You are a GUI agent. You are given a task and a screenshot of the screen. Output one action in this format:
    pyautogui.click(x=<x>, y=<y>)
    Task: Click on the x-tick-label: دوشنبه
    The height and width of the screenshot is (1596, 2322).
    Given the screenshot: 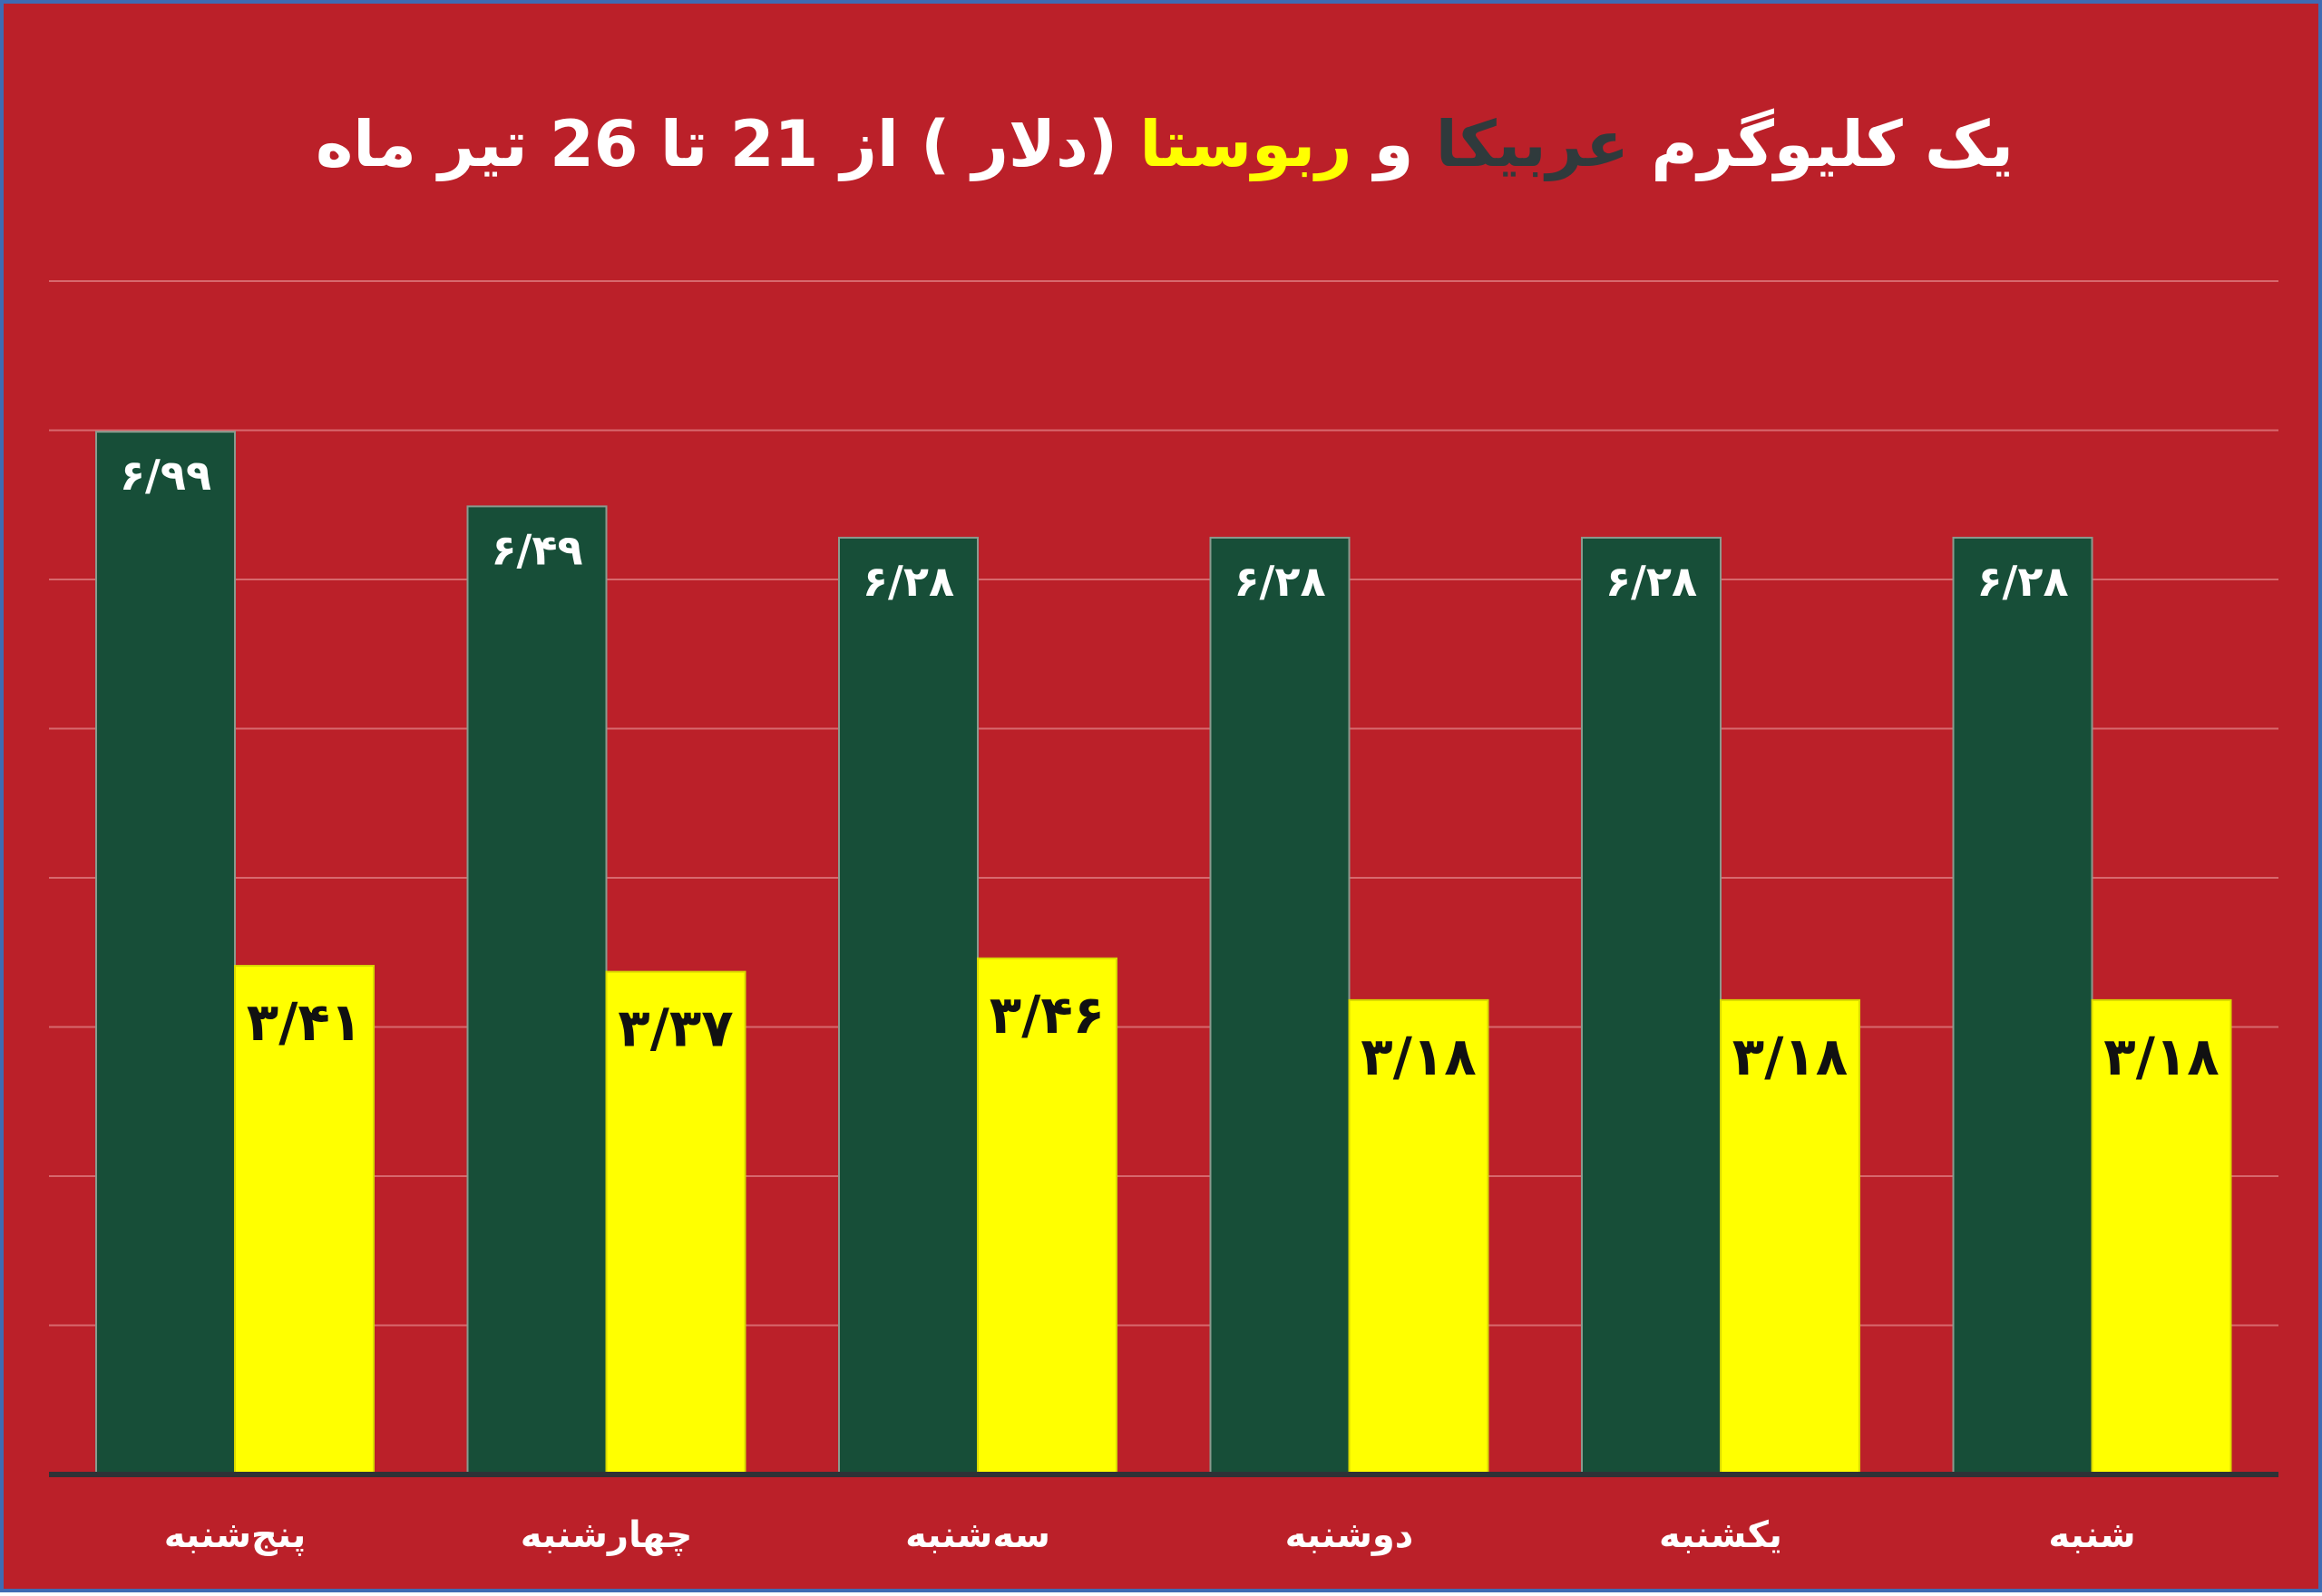 What is the action you would take?
    pyautogui.click(x=1349, y=1535)
    